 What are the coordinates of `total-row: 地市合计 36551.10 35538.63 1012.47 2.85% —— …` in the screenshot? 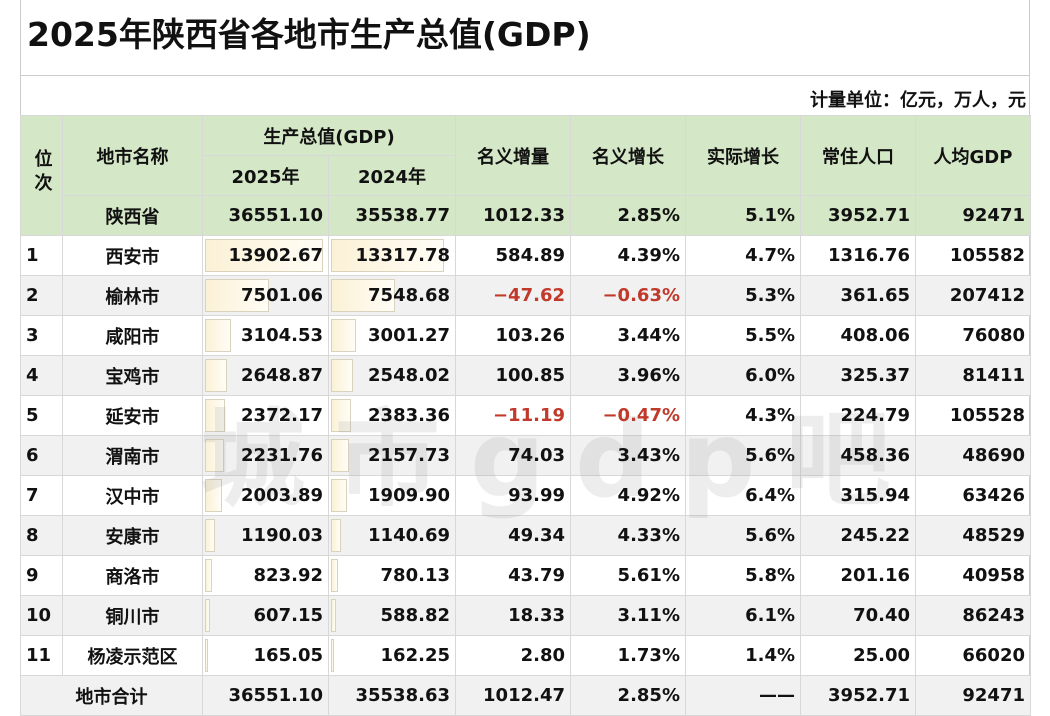 It's located at (525, 695).